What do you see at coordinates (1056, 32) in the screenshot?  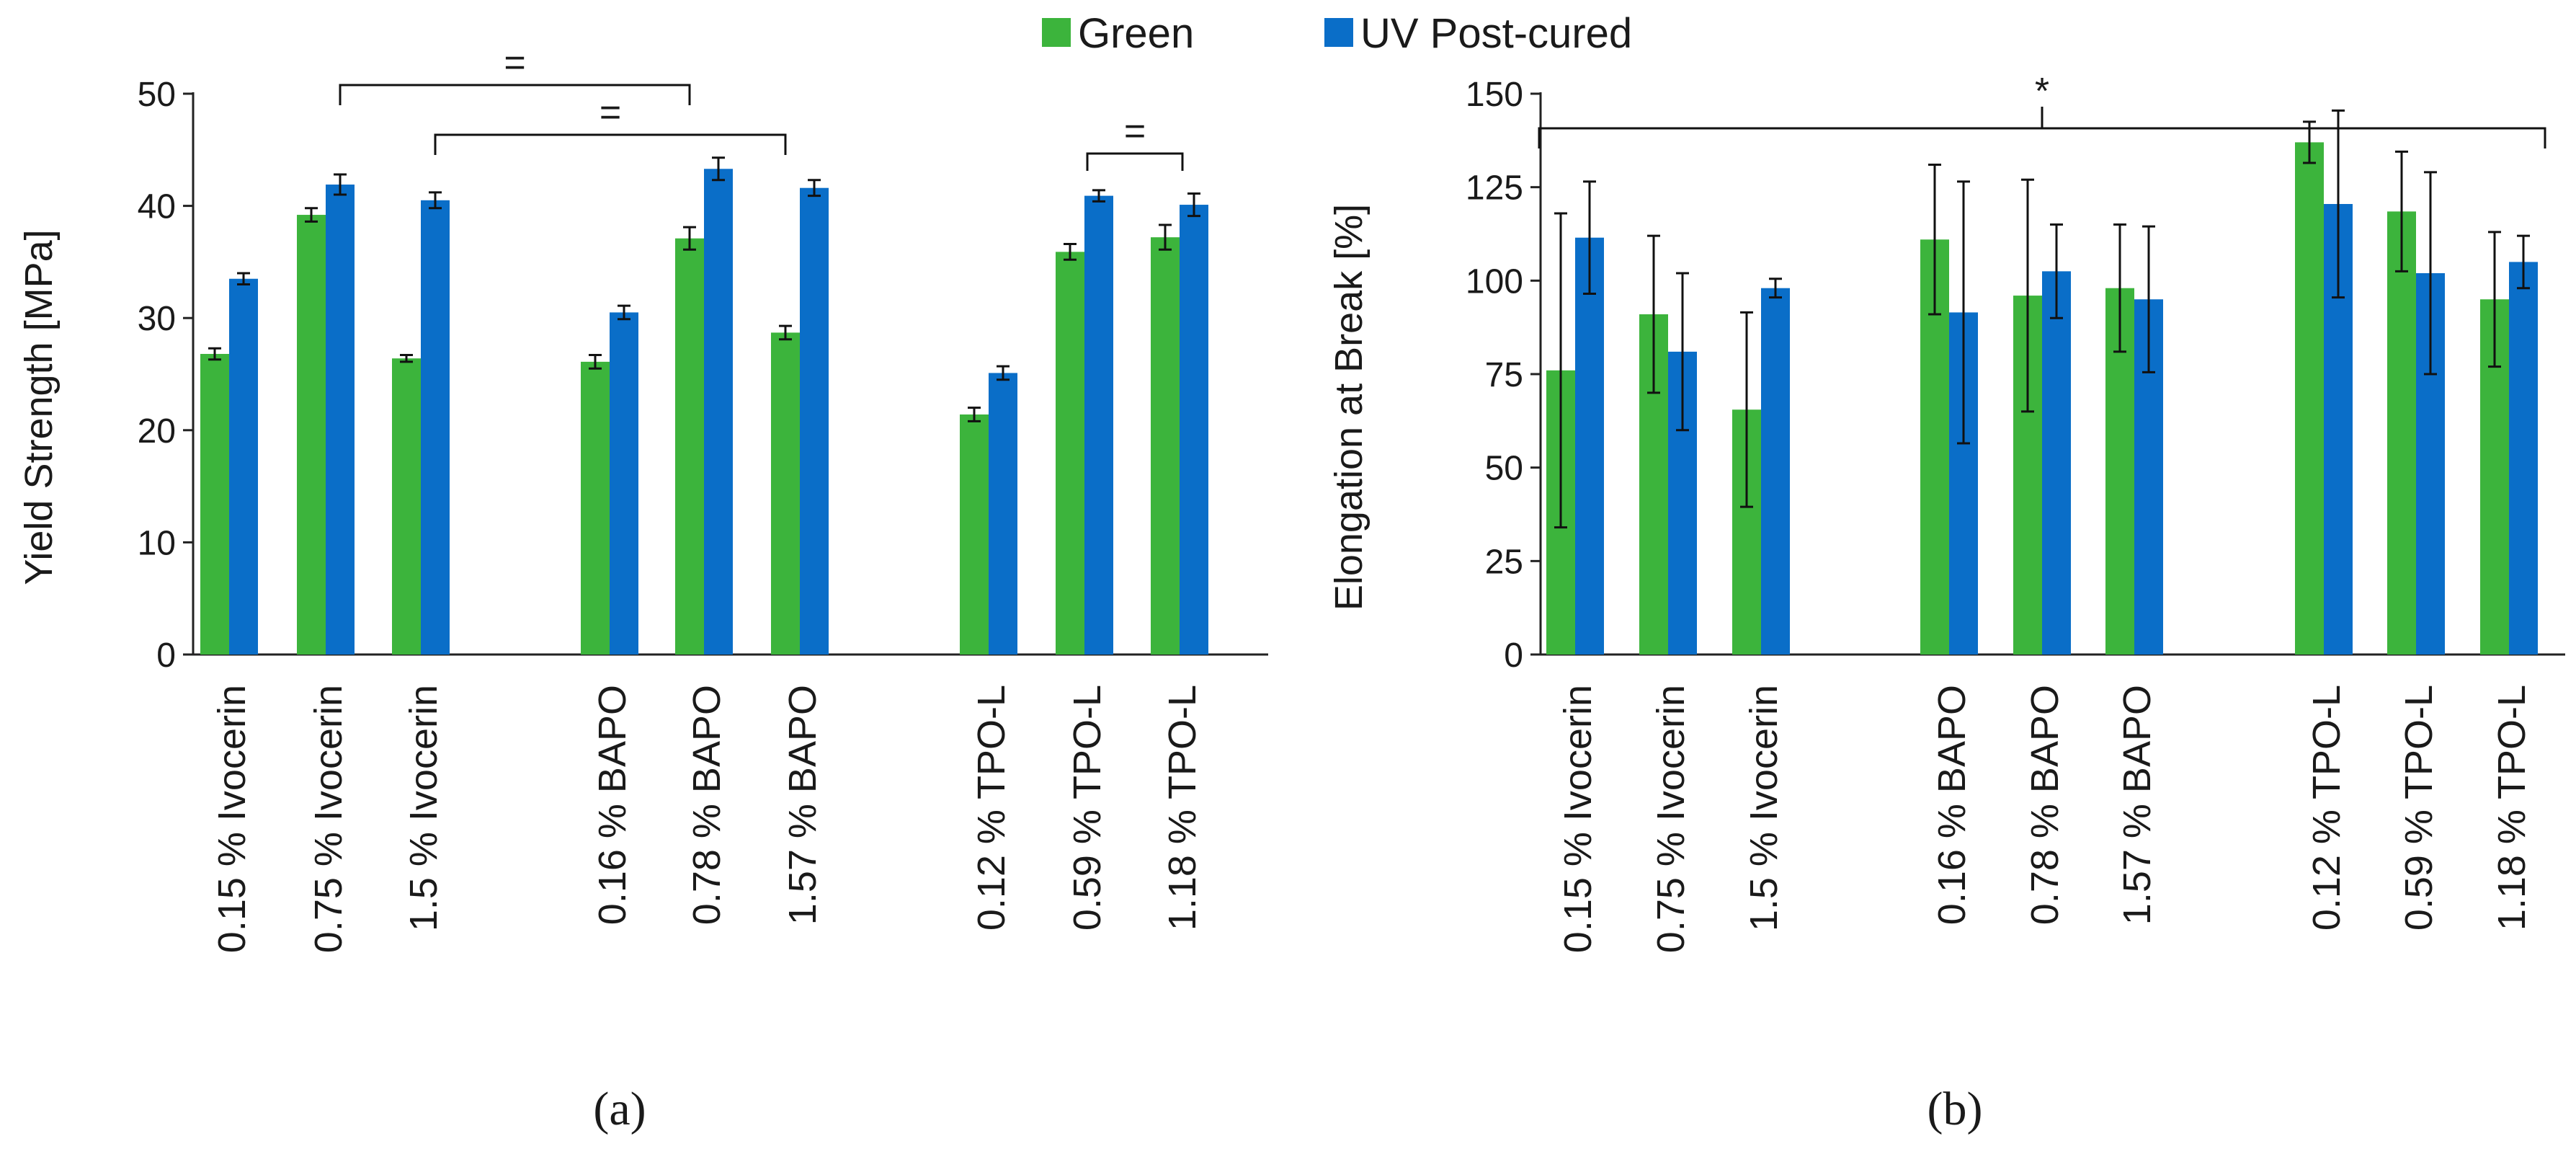 I see `legend-swatch-green` at bounding box center [1056, 32].